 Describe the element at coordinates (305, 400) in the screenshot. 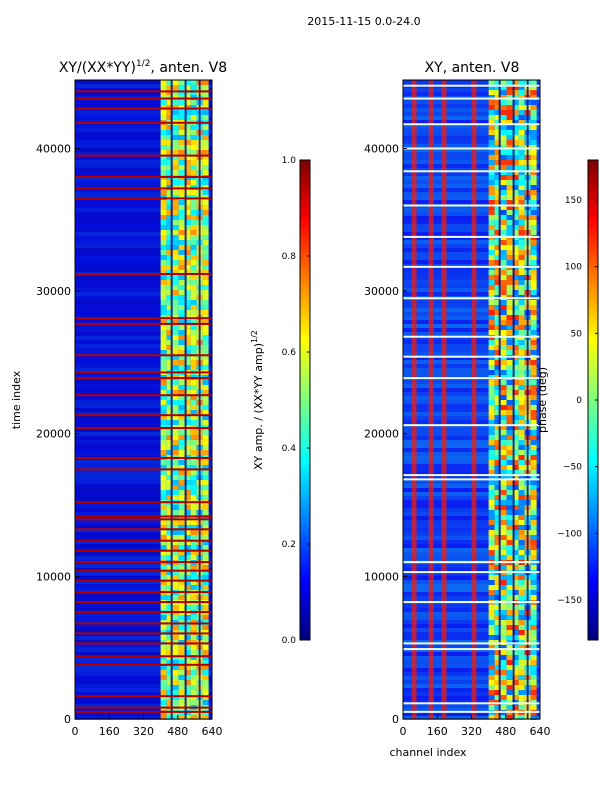

I see `left-colorbar-gradient` at that location.